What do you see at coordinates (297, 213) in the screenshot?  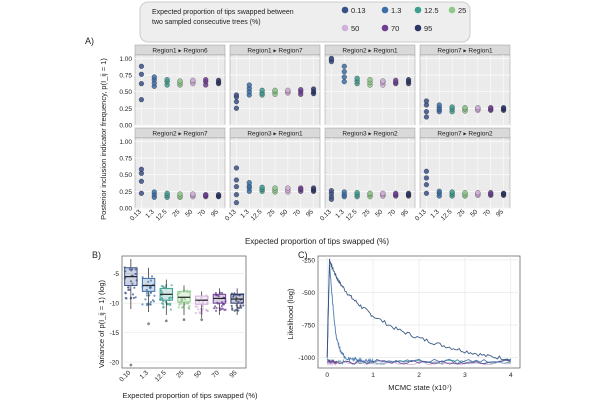 I see `a-xtick-1-5: 70` at bounding box center [297, 213].